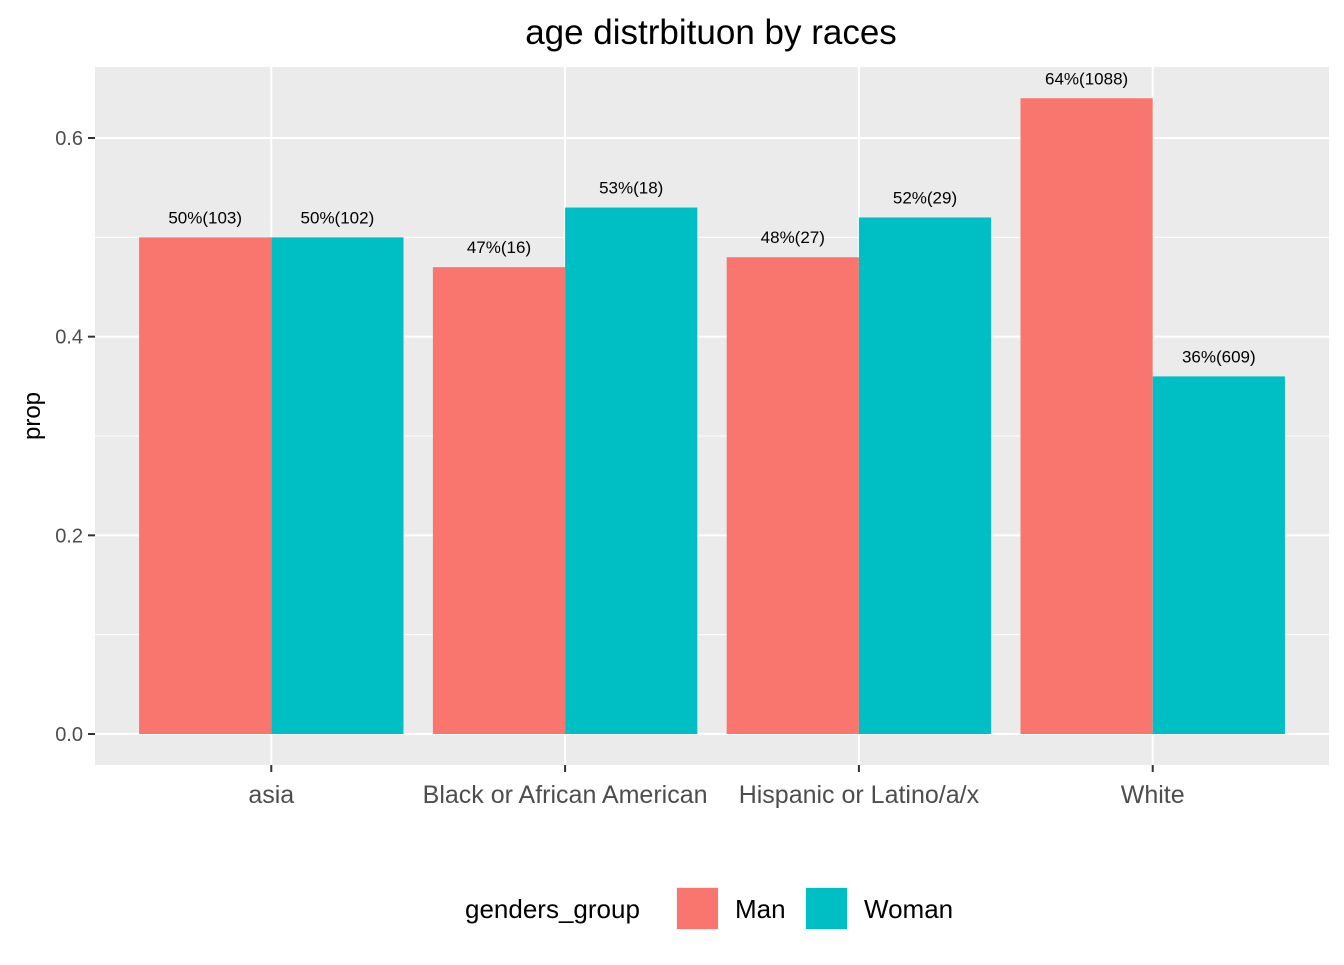  What do you see at coordinates (69, 536) in the screenshot?
I see `y-tick-label: 0.2` at bounding box center [69, 536].